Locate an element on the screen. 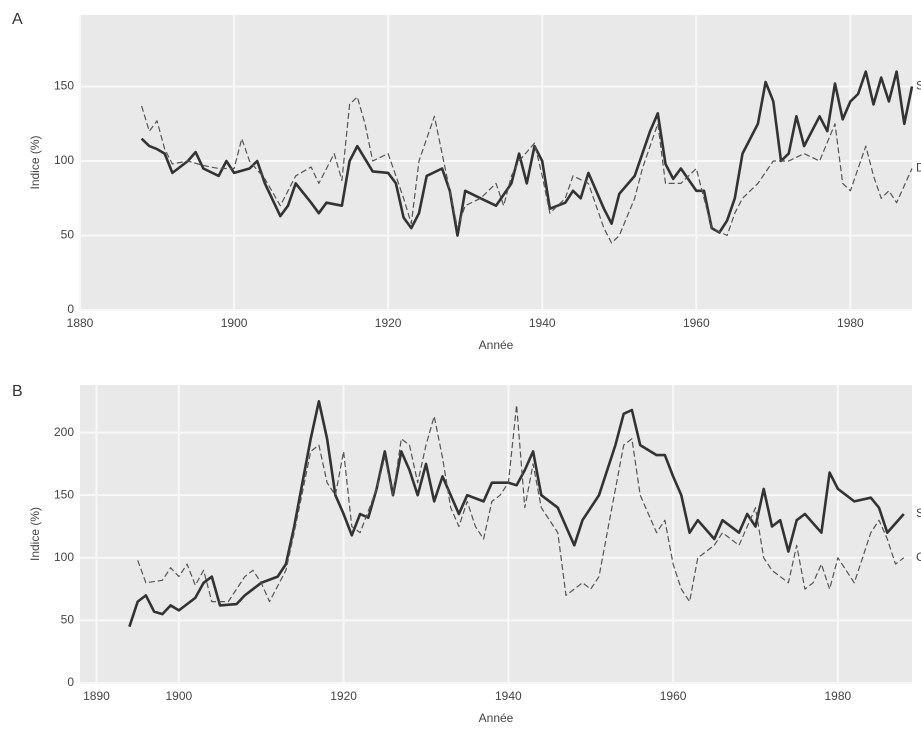 This screenshot has width=921, height=732. series-label: C is located at coordinates (918, 557).